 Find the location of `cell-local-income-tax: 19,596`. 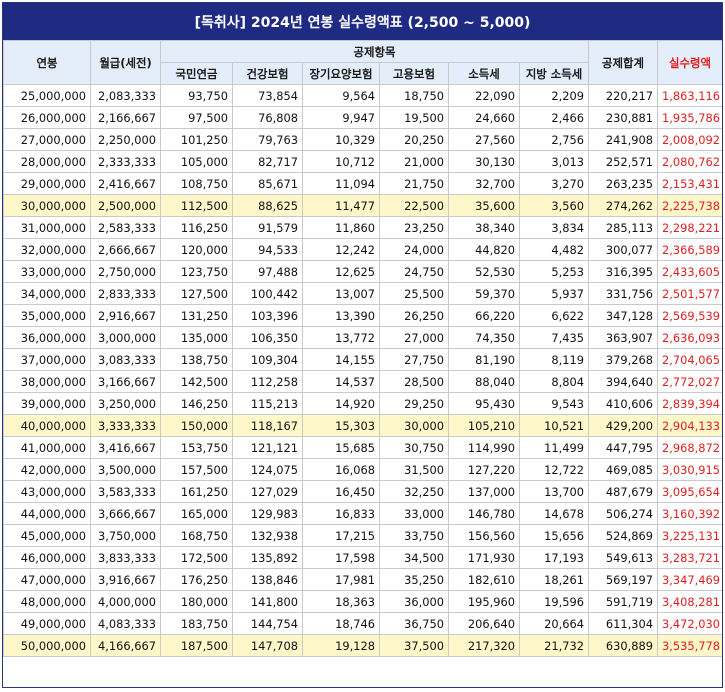

cell-local-income-tax: 19,596 is located at coordinates (554, 601).